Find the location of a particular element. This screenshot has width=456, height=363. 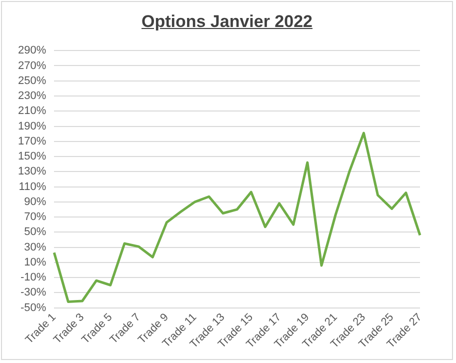

y-tick-label: 130% is located at coordinates (32, 172).